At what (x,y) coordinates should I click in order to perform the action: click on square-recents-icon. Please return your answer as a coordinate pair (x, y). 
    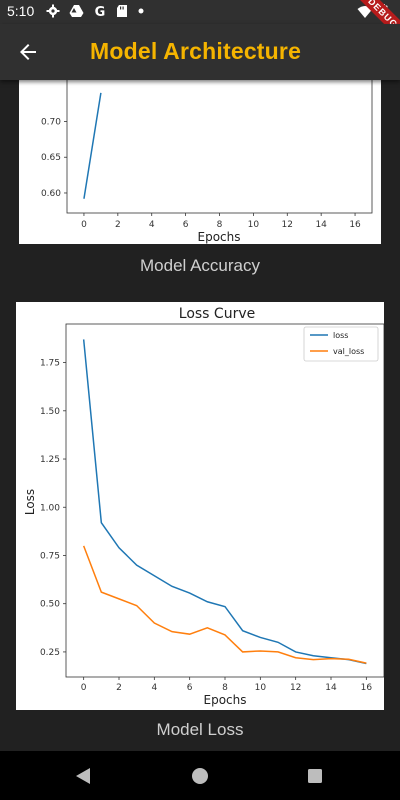
    Looking at the image, I should click on (315, 776).